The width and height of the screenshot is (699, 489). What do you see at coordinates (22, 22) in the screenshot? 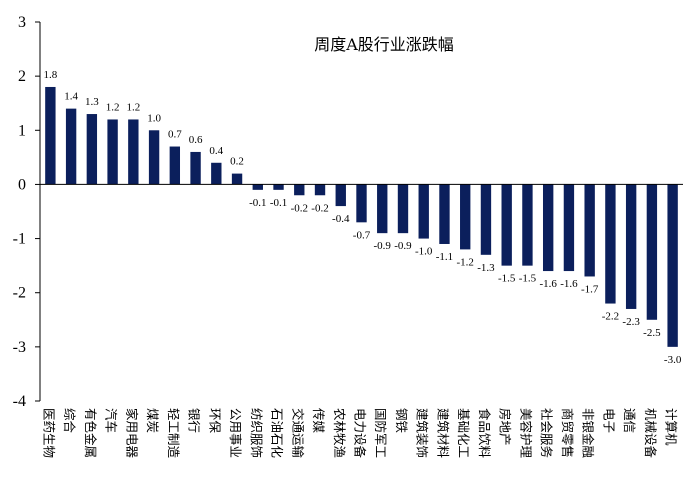
I see `y-tick-label: 3` at bounding box center [22, 22].